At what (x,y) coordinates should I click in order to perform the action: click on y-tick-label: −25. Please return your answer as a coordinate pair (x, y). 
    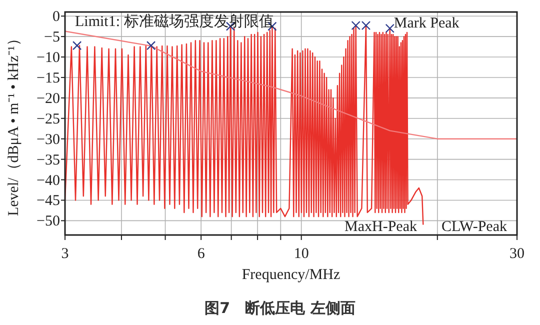
    Looking at the image, I should click on (48, 119).